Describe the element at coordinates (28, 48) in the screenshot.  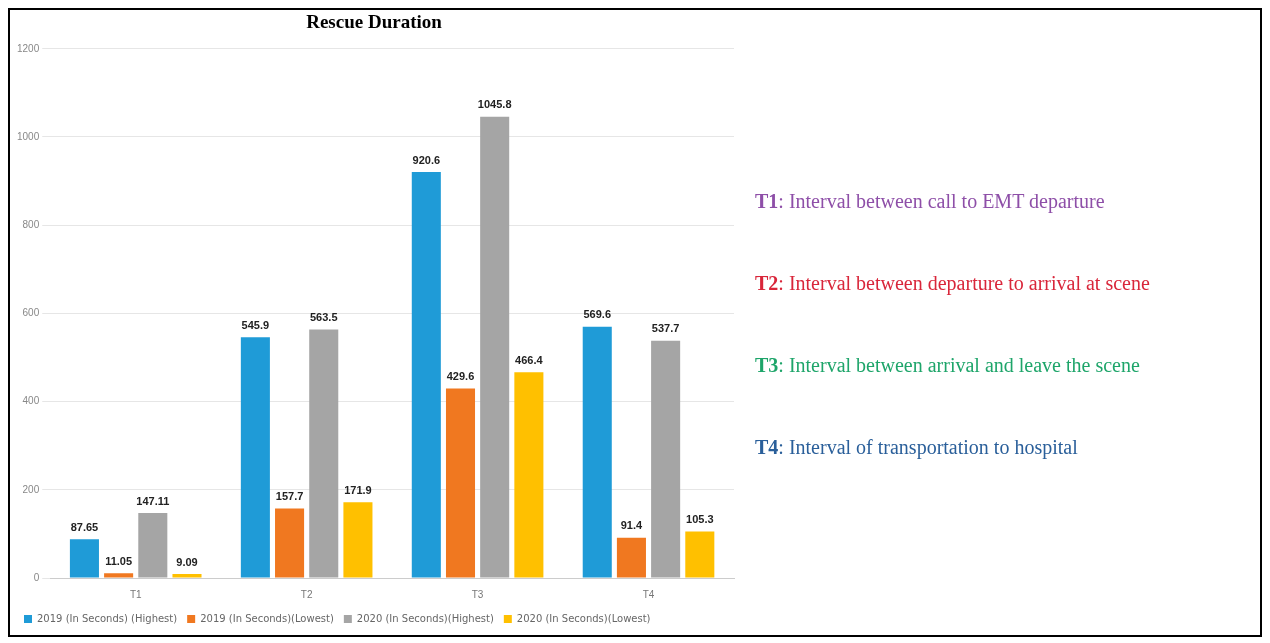
I see `y-tick-label: 1200` at that location.